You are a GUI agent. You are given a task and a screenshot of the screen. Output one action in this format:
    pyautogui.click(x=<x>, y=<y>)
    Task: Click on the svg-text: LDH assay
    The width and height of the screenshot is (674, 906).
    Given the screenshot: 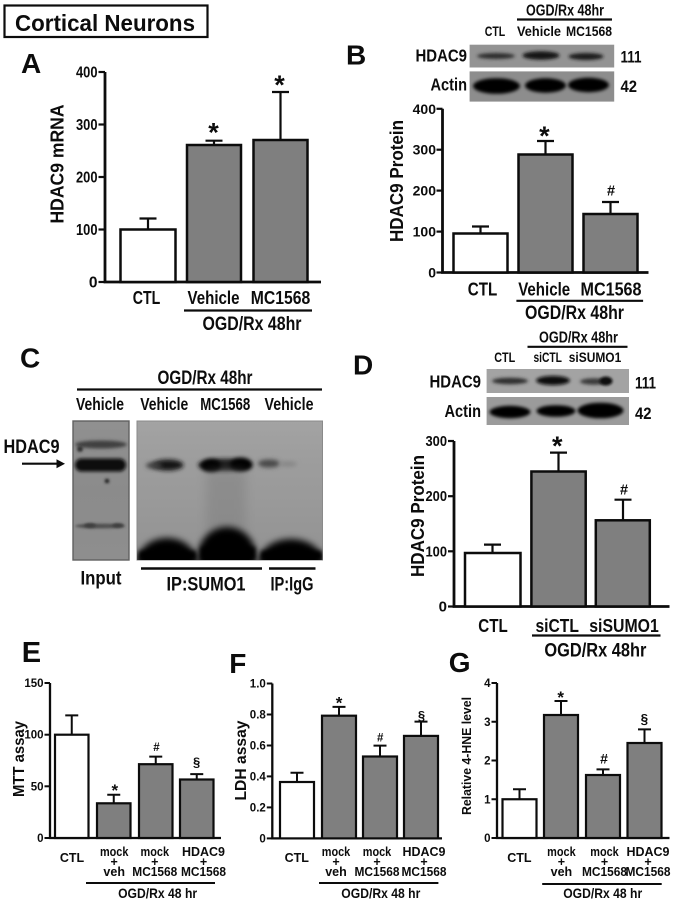 What is the action you would take?
    pyautogui.click(x=241, y=760)
    